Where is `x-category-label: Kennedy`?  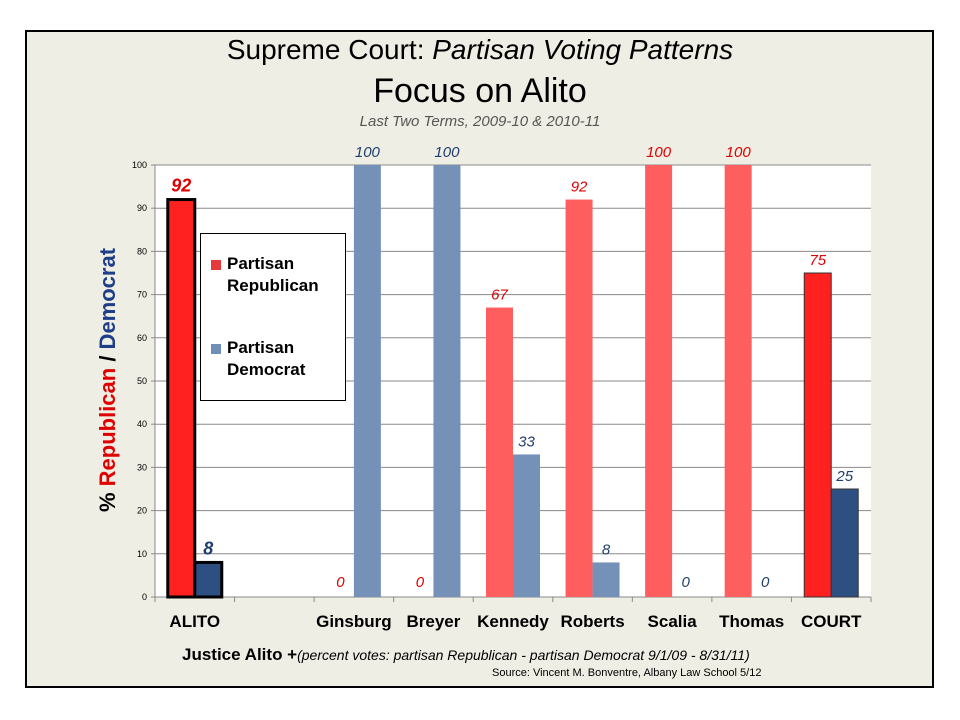 x-category-label: Kennedy is located at coordinates (513, 621).